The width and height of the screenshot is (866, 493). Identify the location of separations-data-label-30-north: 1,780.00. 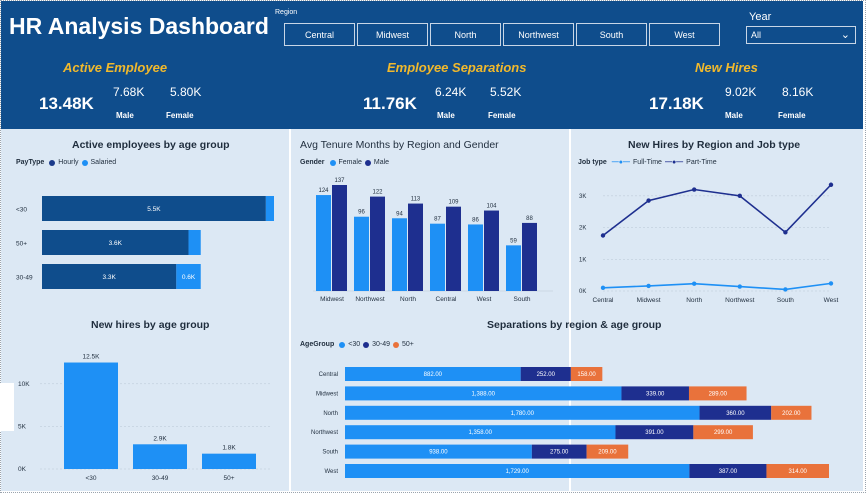
(523, 414).